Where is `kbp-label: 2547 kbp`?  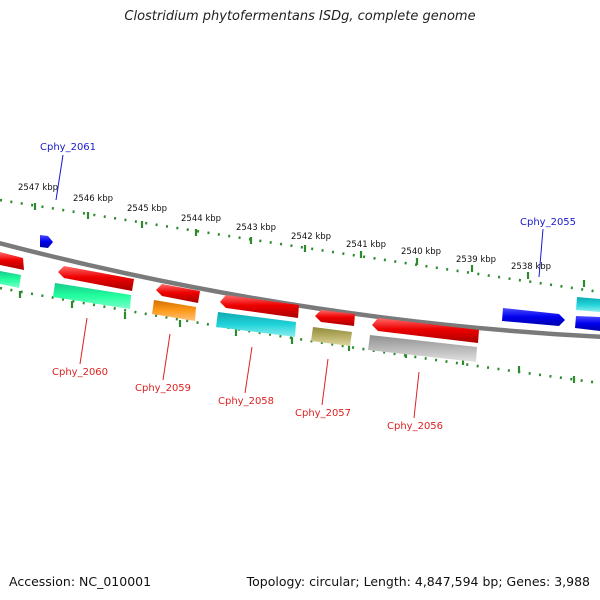 kbp-label: 2547 kbp is located at coordinates (38, 188).